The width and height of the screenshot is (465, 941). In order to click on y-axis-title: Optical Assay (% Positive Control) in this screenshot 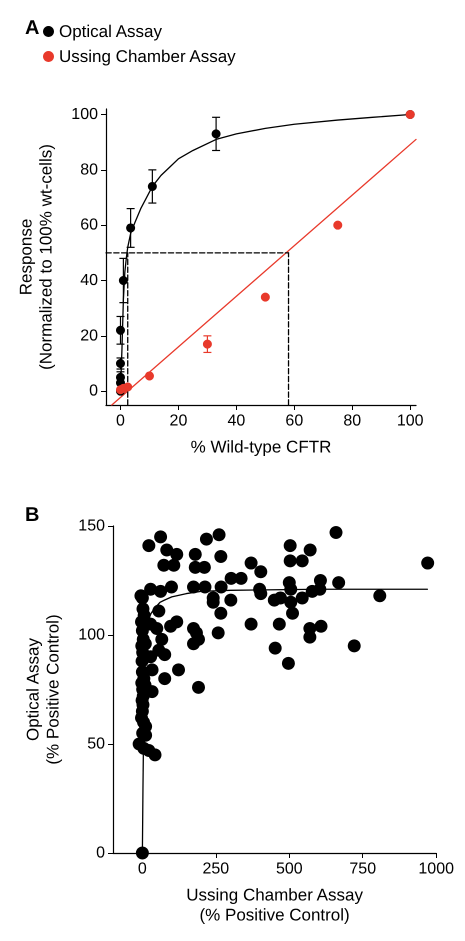, I will do `click(43, 689)`.